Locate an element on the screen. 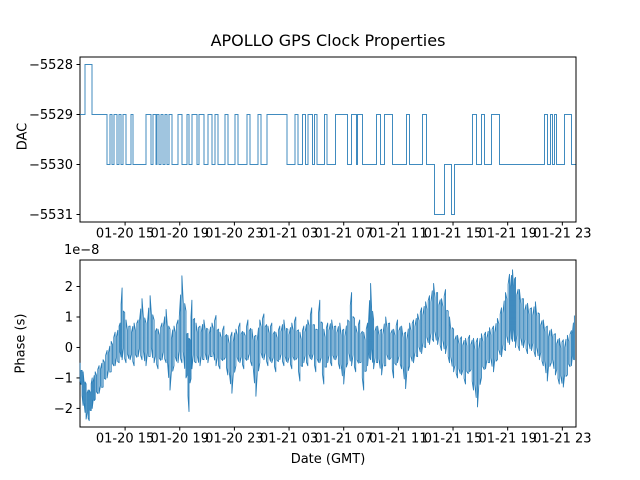 This screenshot has width=640, height=480. x-axis-label: Date (GMT) is located at coordinates (328, 459).